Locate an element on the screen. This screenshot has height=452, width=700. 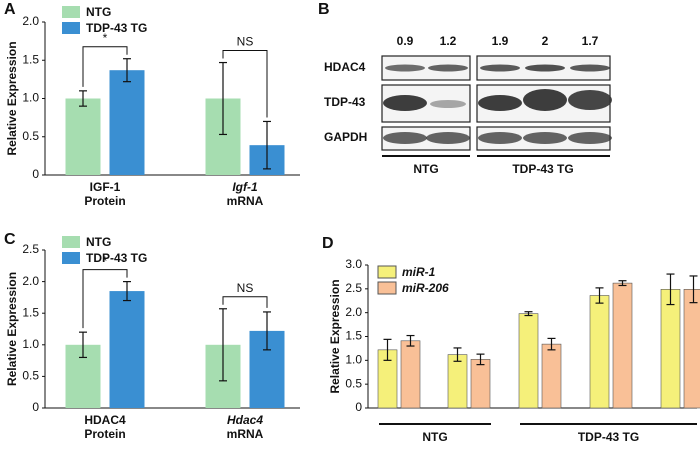
row-label: HDAC4 is located at coordinates (345, 67).